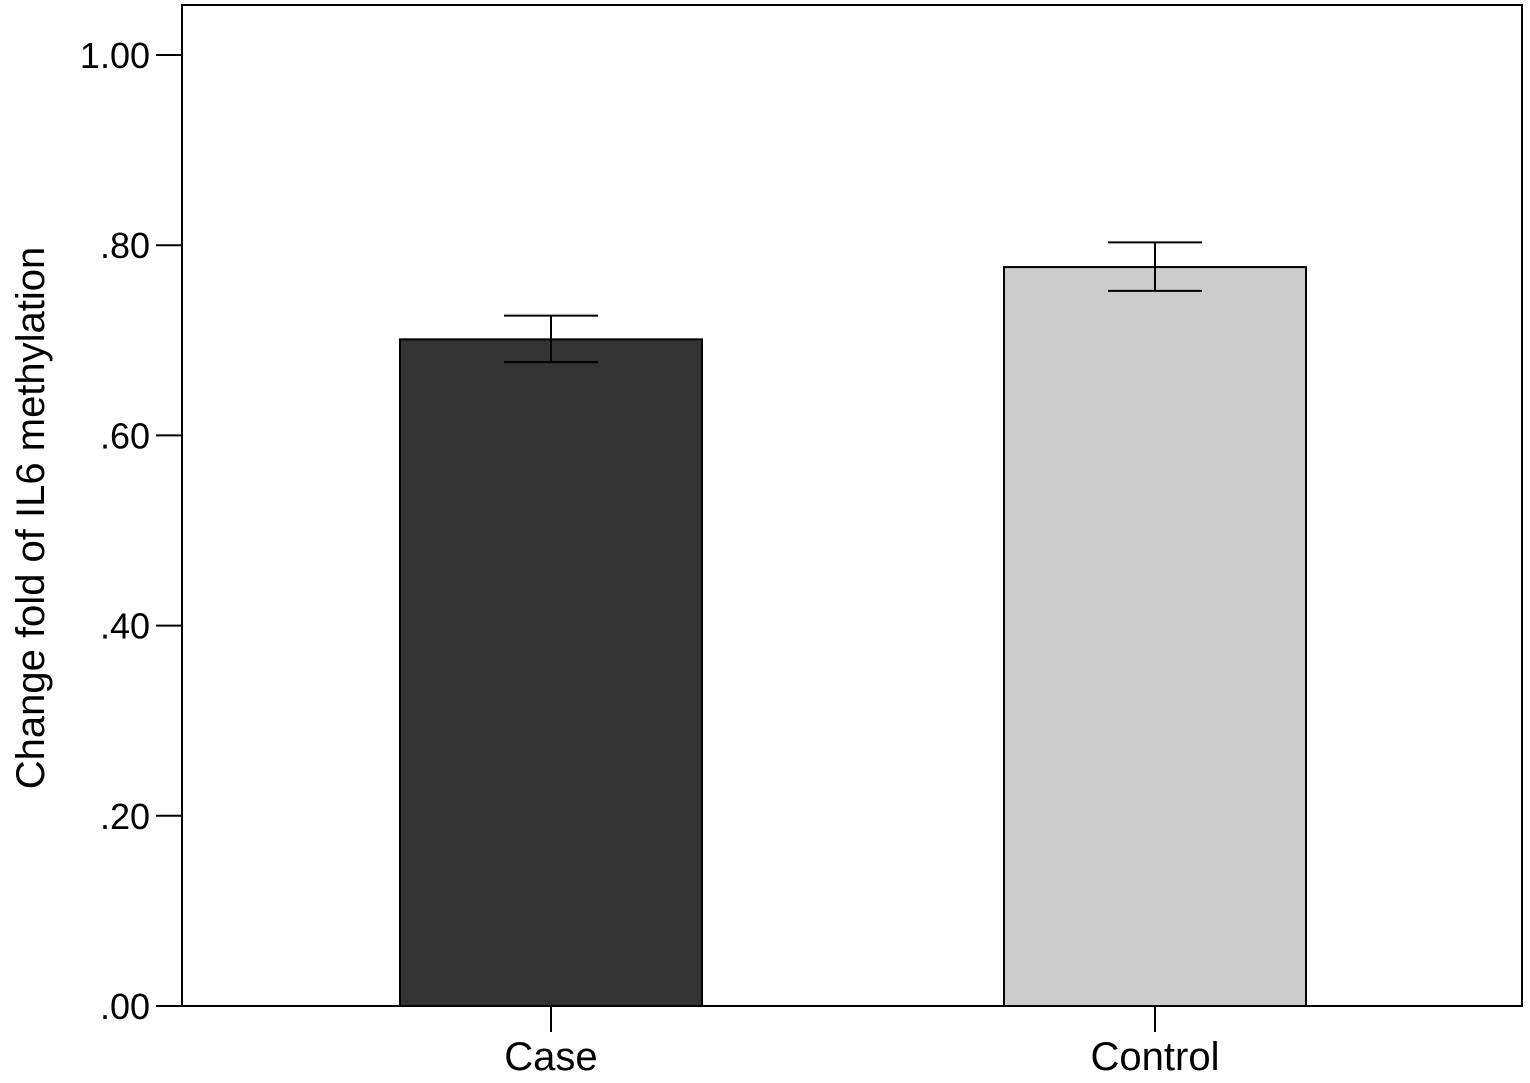  Describe the element at coordinates (125, 626) in the screenshot. I see `y-tick-label: .40` at that location.